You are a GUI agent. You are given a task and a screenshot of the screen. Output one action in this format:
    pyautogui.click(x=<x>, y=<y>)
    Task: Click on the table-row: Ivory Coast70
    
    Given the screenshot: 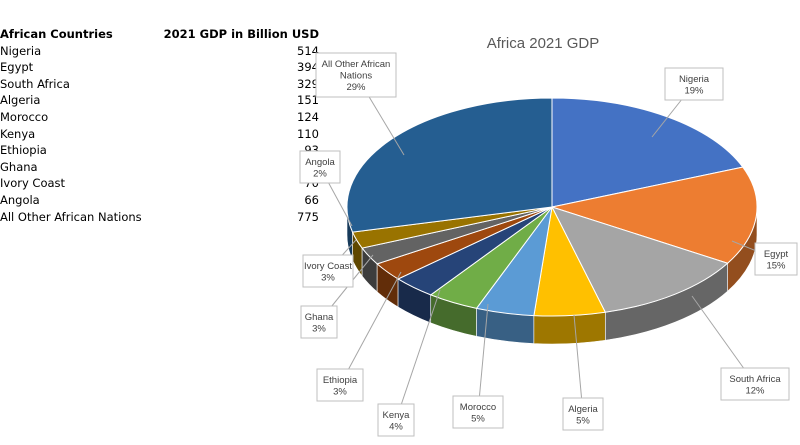 What is the action you would take?
    pyautogui.click(x=159, y=183)
    